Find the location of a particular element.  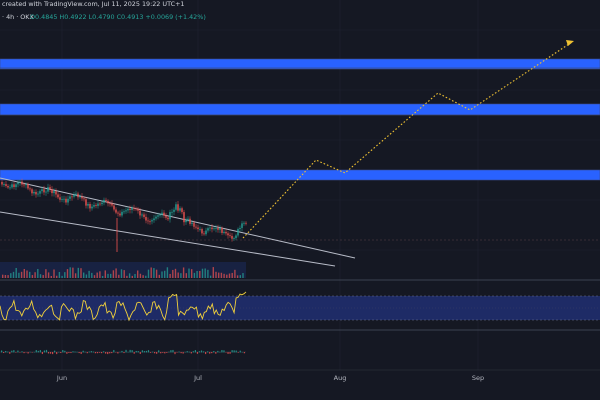

channel-lower-line is located at coordinates (168, 239).